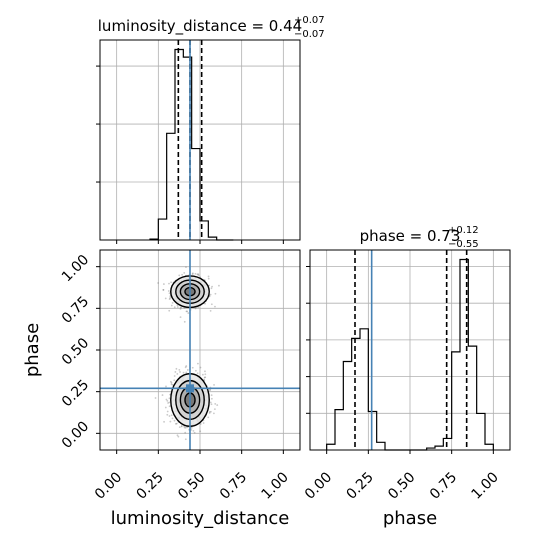  Describe the element at coordinates (200, 26) in the screenshot. I see `luminosity-distance-title: luminosity_distance = 0.44` at that location.